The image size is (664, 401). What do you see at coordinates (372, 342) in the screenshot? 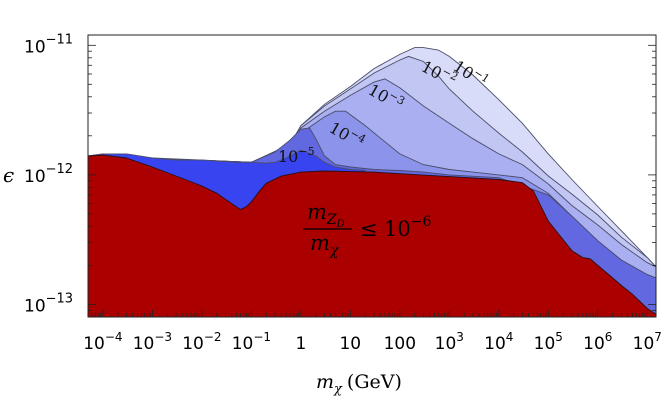
I see `x-tick-labels: 10⁻⁴ 10⁻³ 10⁻² 10⁻¹ 1 10 100 10³ 10⁴ 10⁵ 10⁶ 10⁷` at bounding box center [372, 342].